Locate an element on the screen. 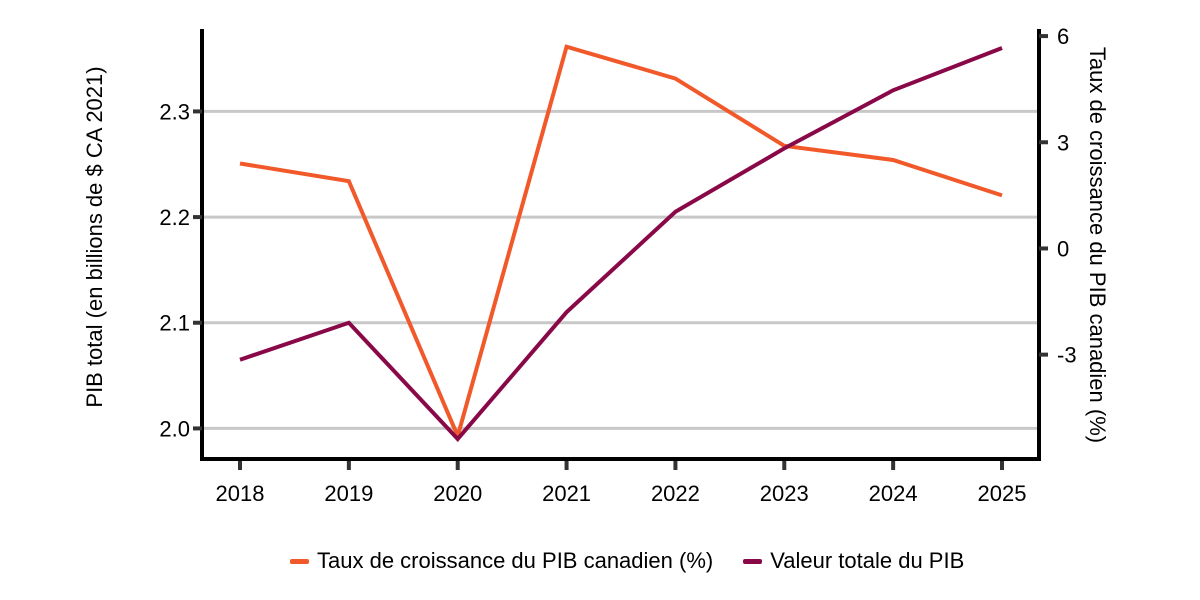  legend-label-growth: Taux de croissance du PIB canadien (%) is located at coordinates (515, 560).